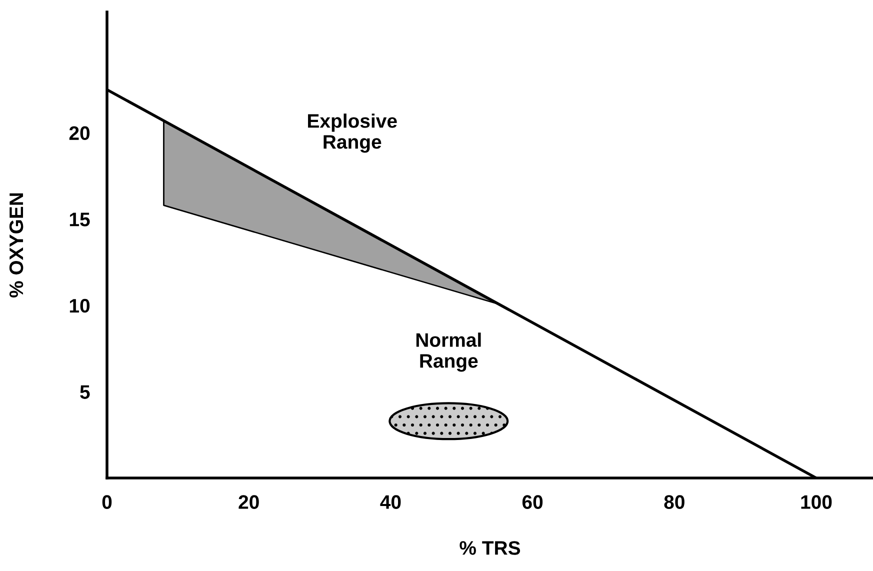 The image size is (873, 571). Describe the element at coordinates (816, 502) in the screenshot. I see `x-tick-label: 100` at that location.